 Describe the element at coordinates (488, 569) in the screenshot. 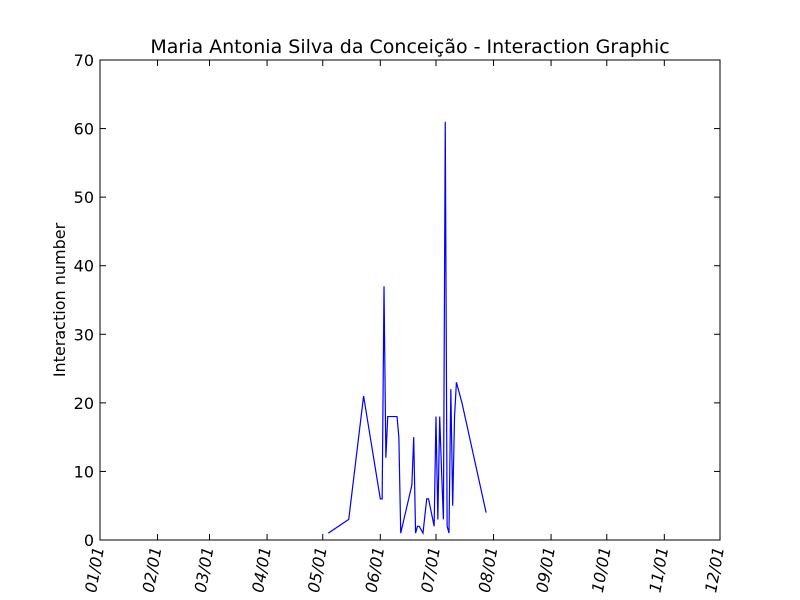

I see `x-tick-label: 08/01` at that location.